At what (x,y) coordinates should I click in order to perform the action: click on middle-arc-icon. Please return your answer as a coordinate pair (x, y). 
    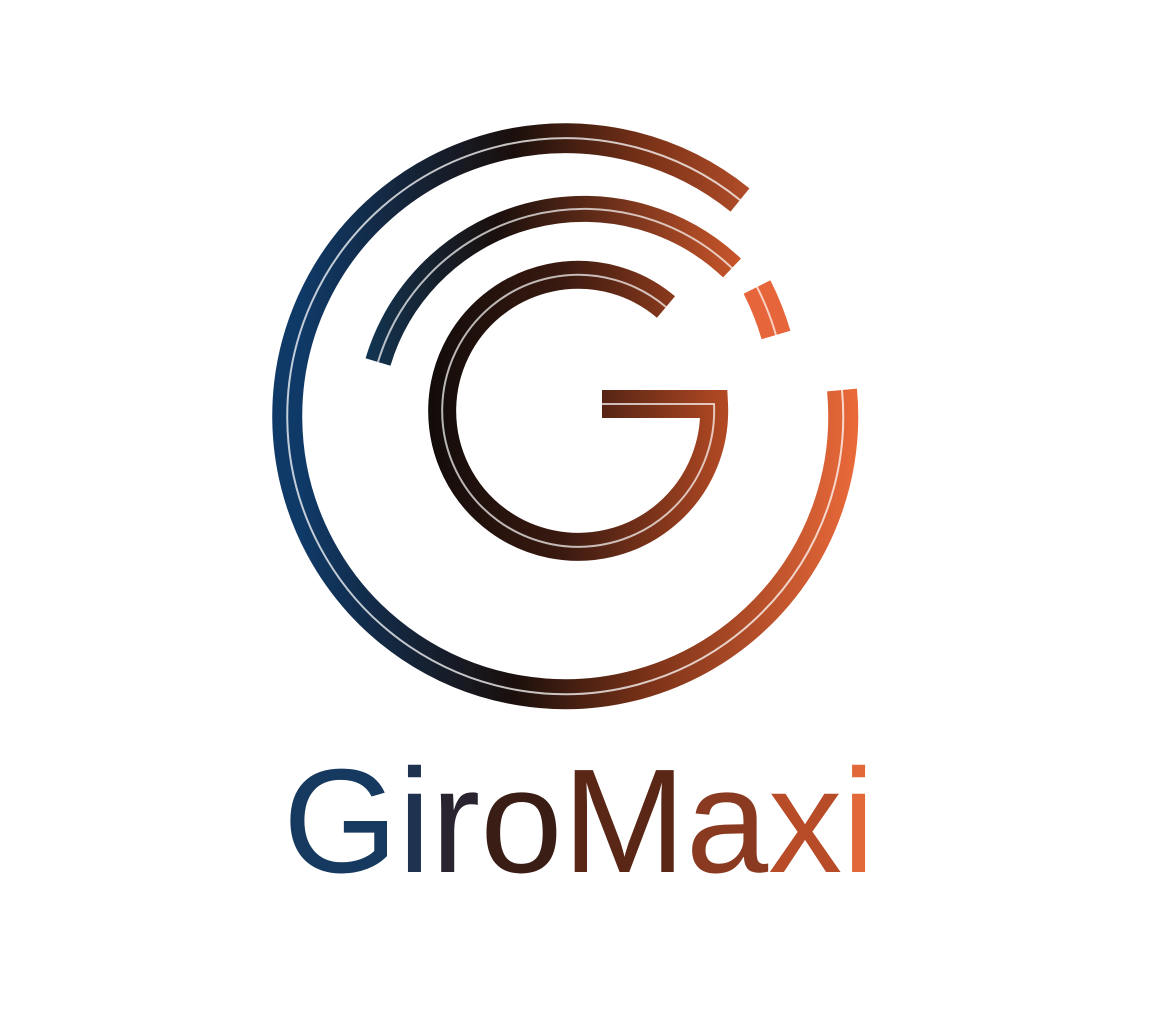
    Looking at the image, I should click on (553, 280).